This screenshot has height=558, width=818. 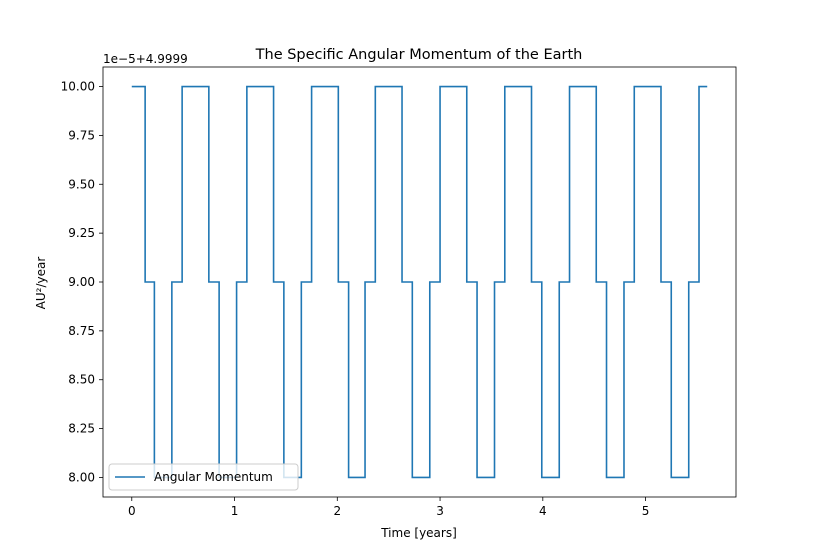 What do you see at coordinates (81, 184) in the screenshot?
I see `y-tick-label: 9.50` at bounding box center [81, 184].